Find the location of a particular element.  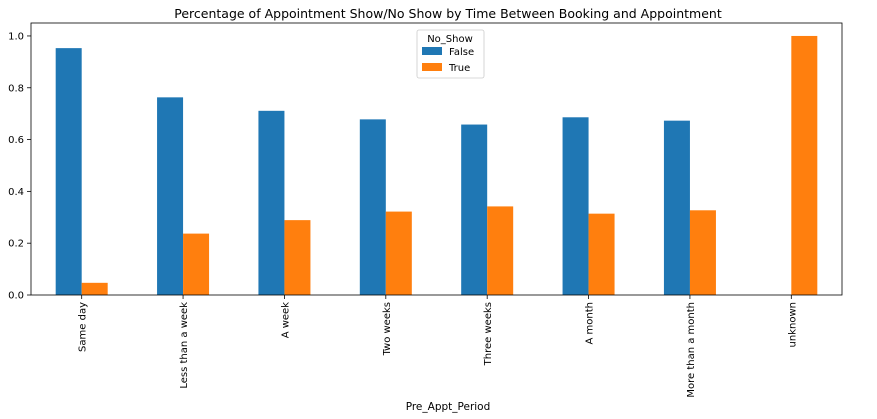

y-tick-label: 0.2 is located at coordinates (16, 244).